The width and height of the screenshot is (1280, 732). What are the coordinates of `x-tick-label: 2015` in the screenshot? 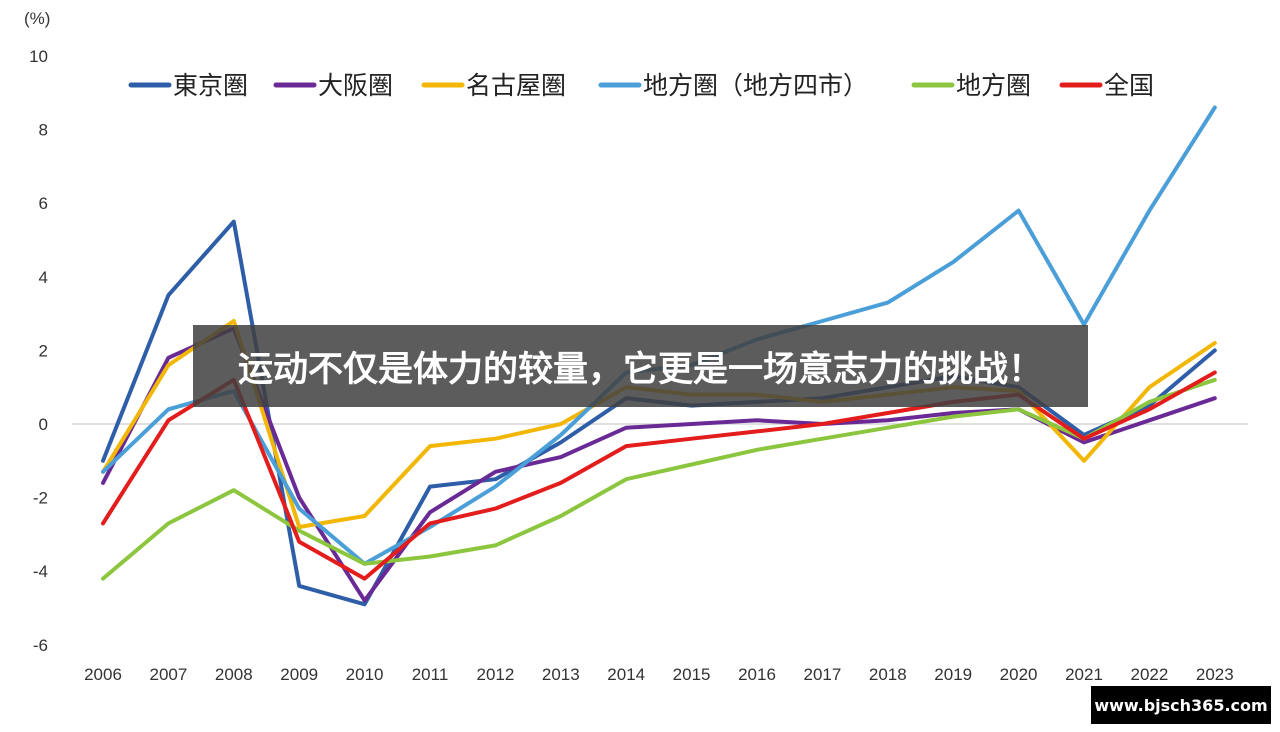 It's located at (692, 674).